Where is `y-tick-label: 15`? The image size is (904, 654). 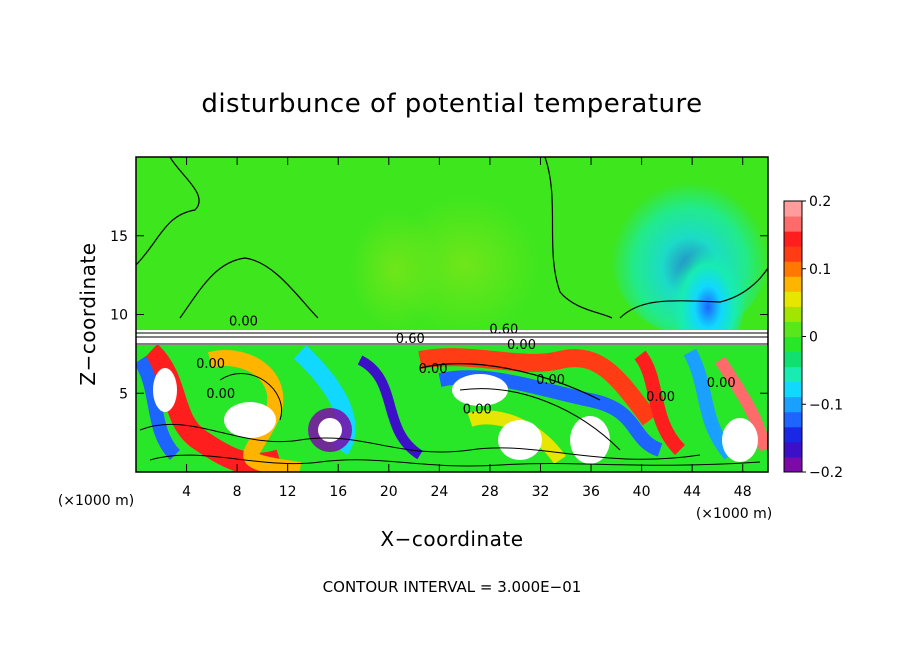 y-tick-label: 15 is located at coordinates (119, 237).